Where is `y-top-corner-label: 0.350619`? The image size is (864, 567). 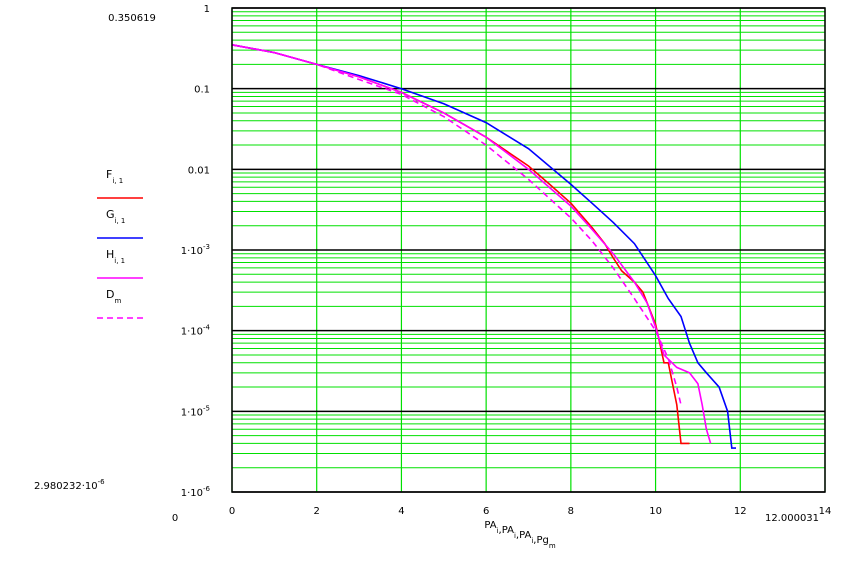 y-top-corner-label: 0.350619 is located at coordinates (132, 18).